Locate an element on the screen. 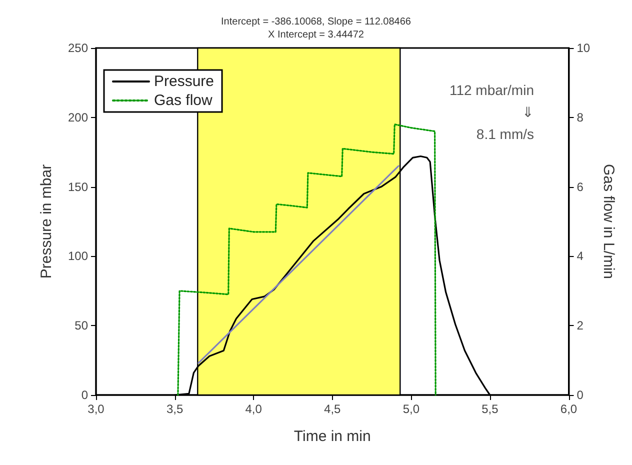 This screenshot has width=632, height=465. x-axis-title: Time in min is located at coordinates (332, 436).